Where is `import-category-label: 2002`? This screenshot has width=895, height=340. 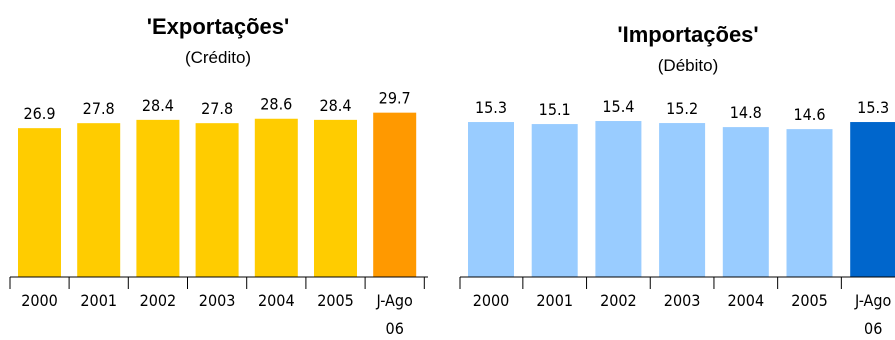
import-category-label: 2002 is located at coordinates (618, 300).